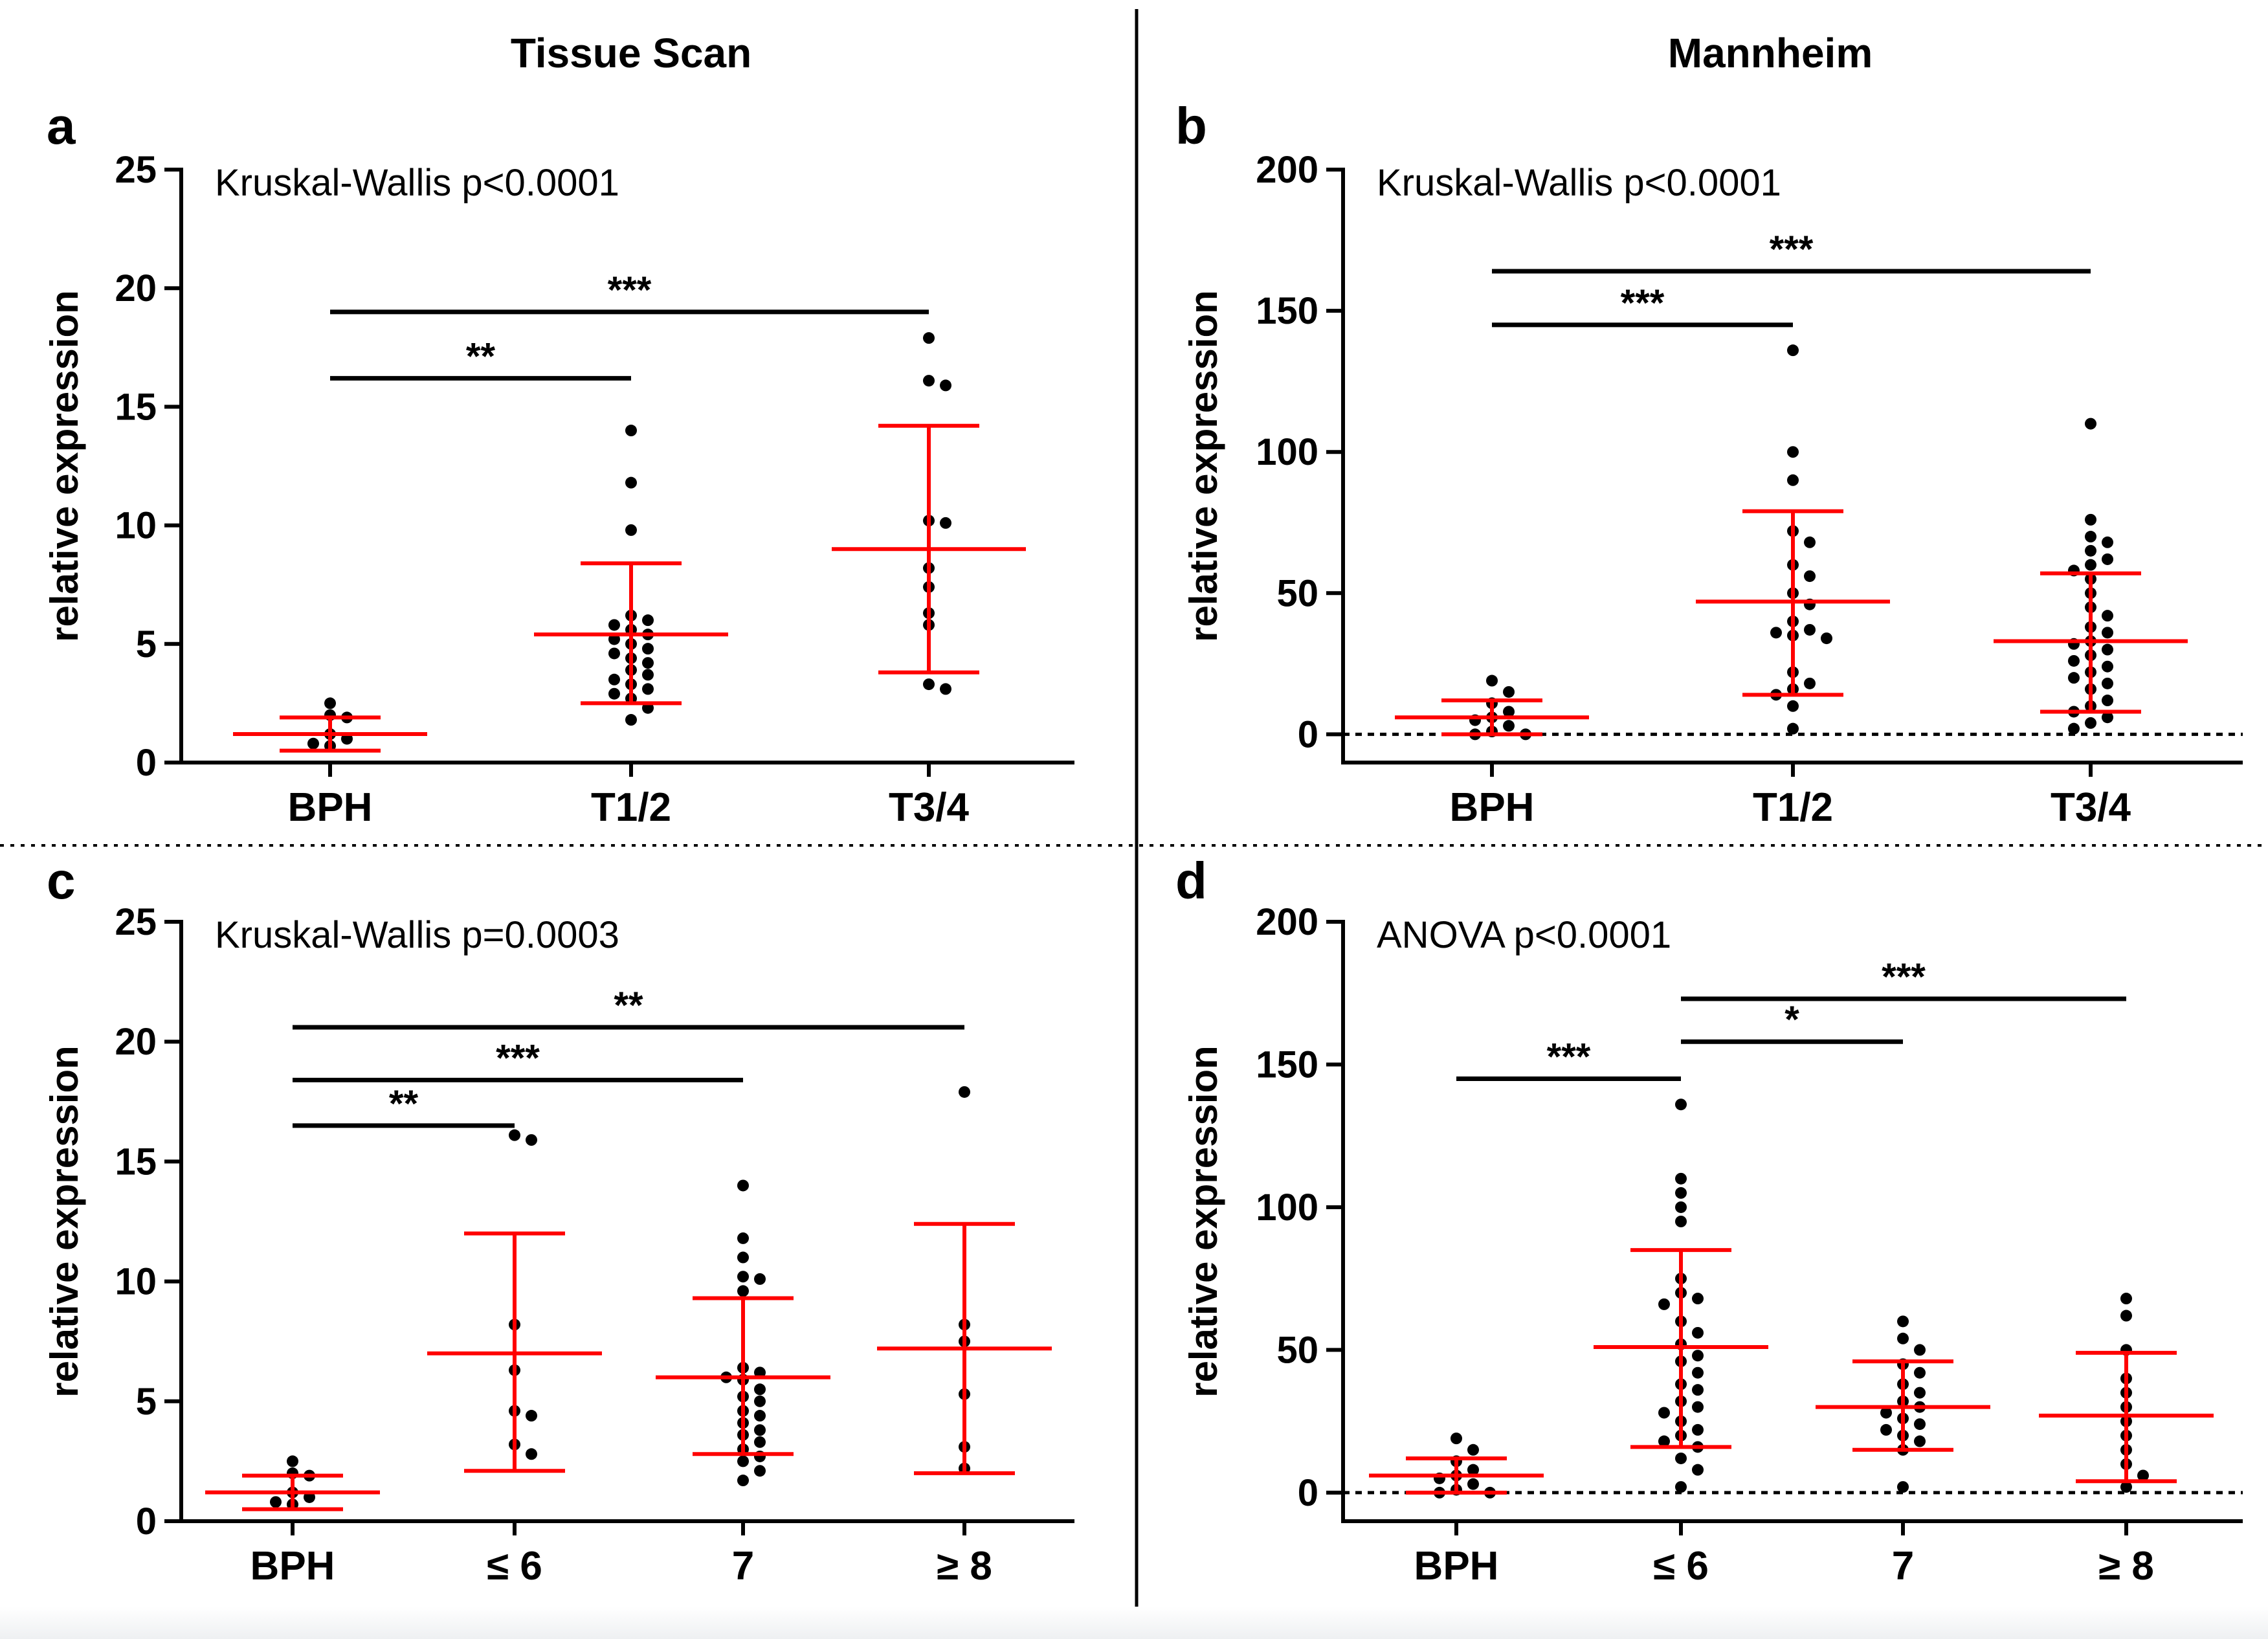 Image resolution: width=2268 pixels, height=1639 pixels. Describe the element at coordinates (1308, 1493) in the screenshot. I see `y-tick-label: 0` at that location.